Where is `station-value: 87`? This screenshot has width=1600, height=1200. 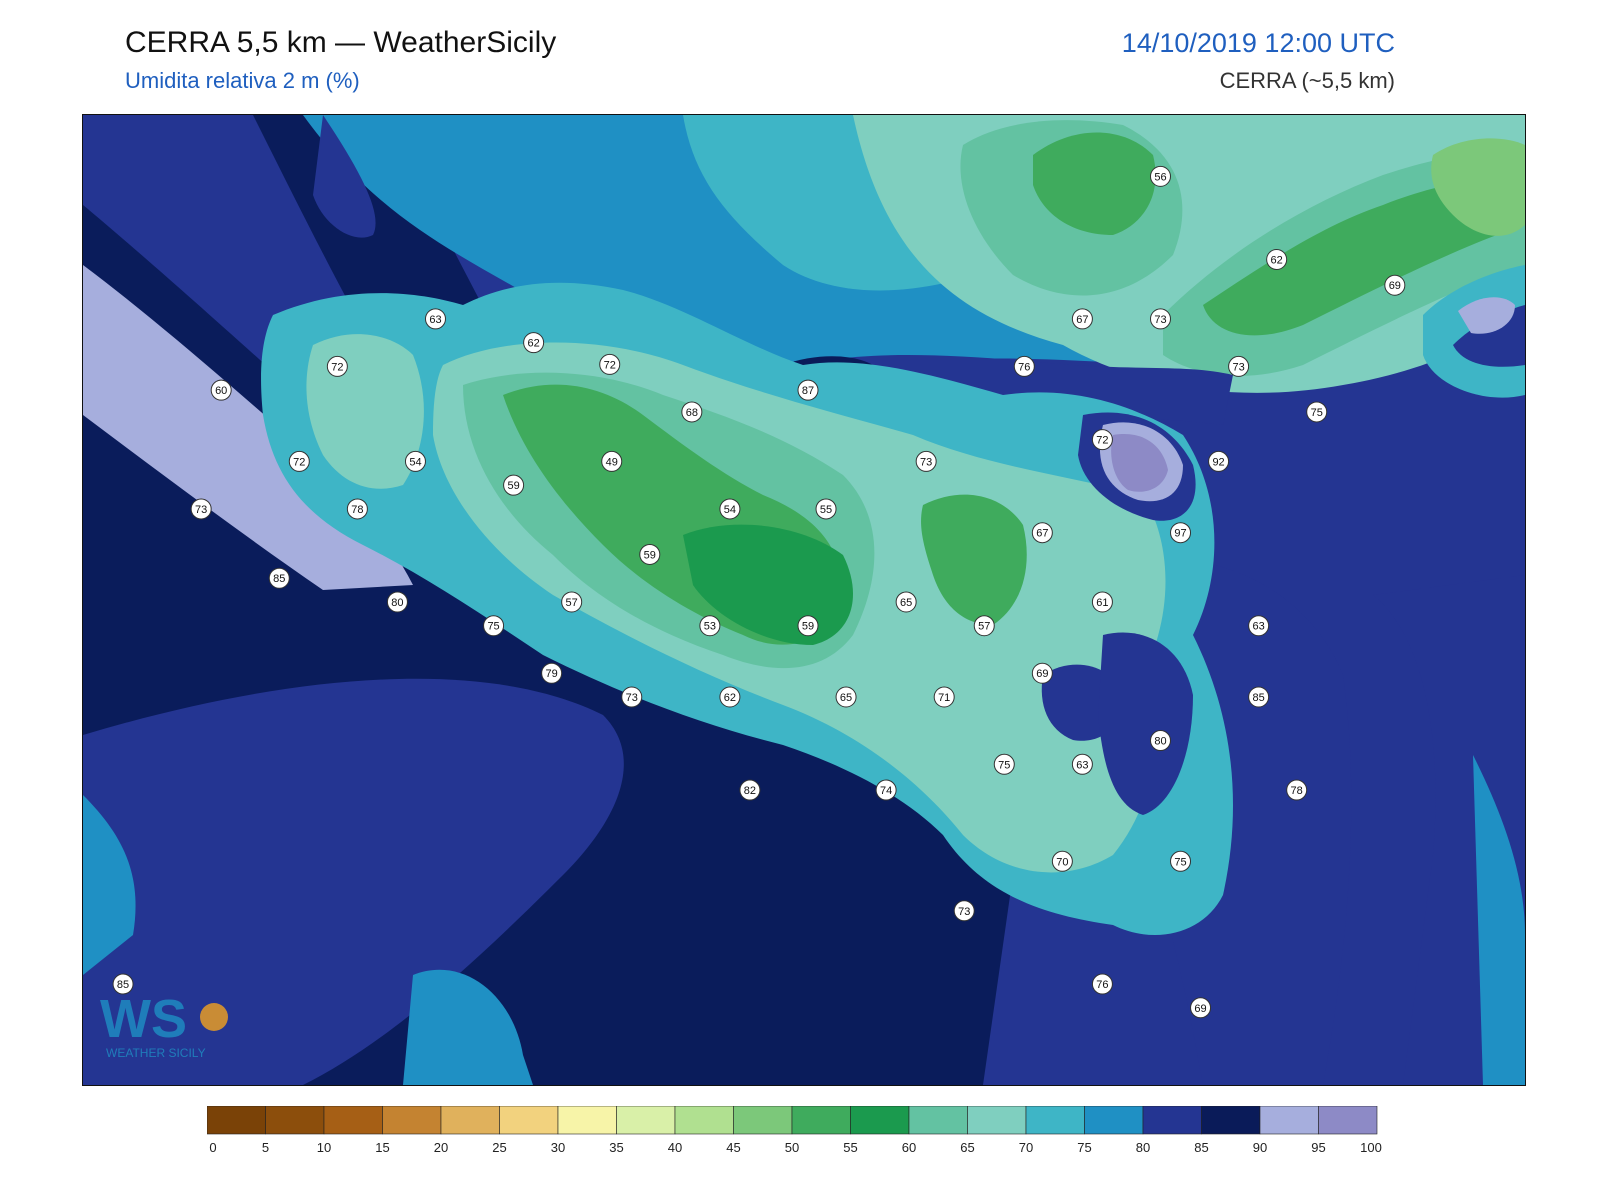
station-value: 87 is located at coordinates (808, 391).